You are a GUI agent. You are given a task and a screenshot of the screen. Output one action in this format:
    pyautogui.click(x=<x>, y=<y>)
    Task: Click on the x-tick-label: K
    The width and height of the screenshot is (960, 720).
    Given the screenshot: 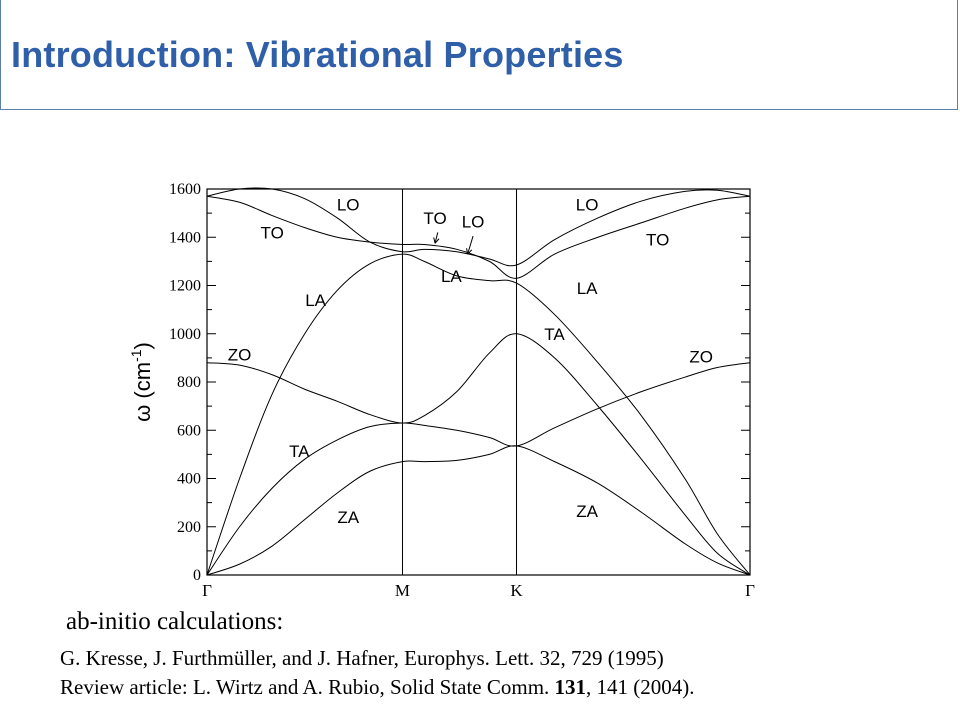 What is the action you would take?
    pyautogui.click(x=516, y=590)
    